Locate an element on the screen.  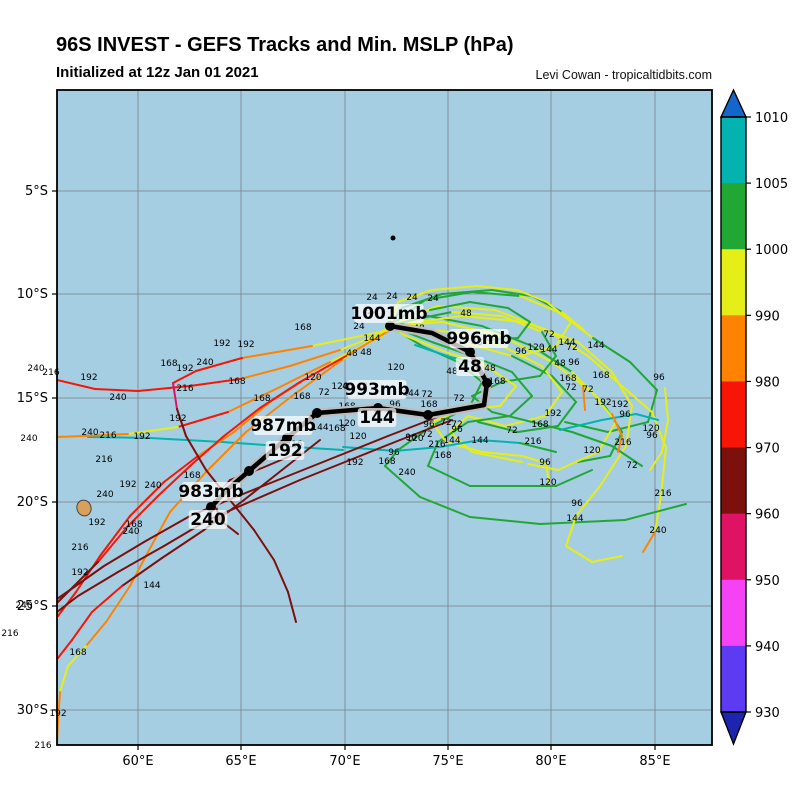
colorbar-tick-label: 1000 is located at coordinates (771, 250).